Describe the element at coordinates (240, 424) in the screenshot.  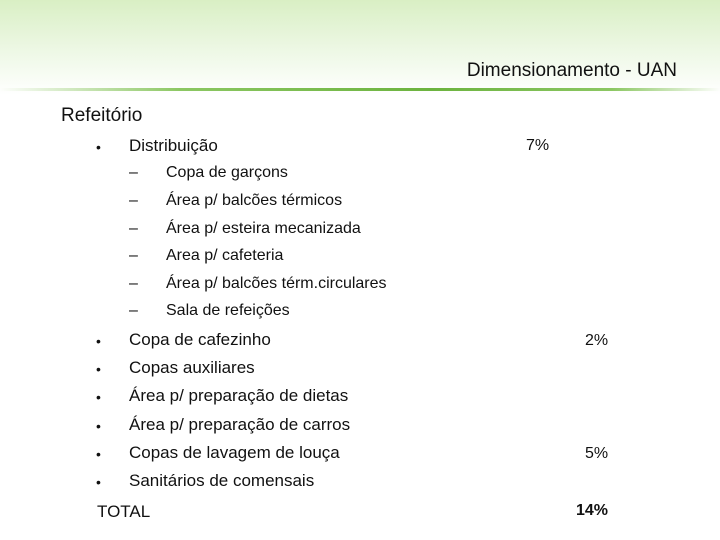
I see `item-preparacao-carros: Área p/ preparação de carros` at that location.